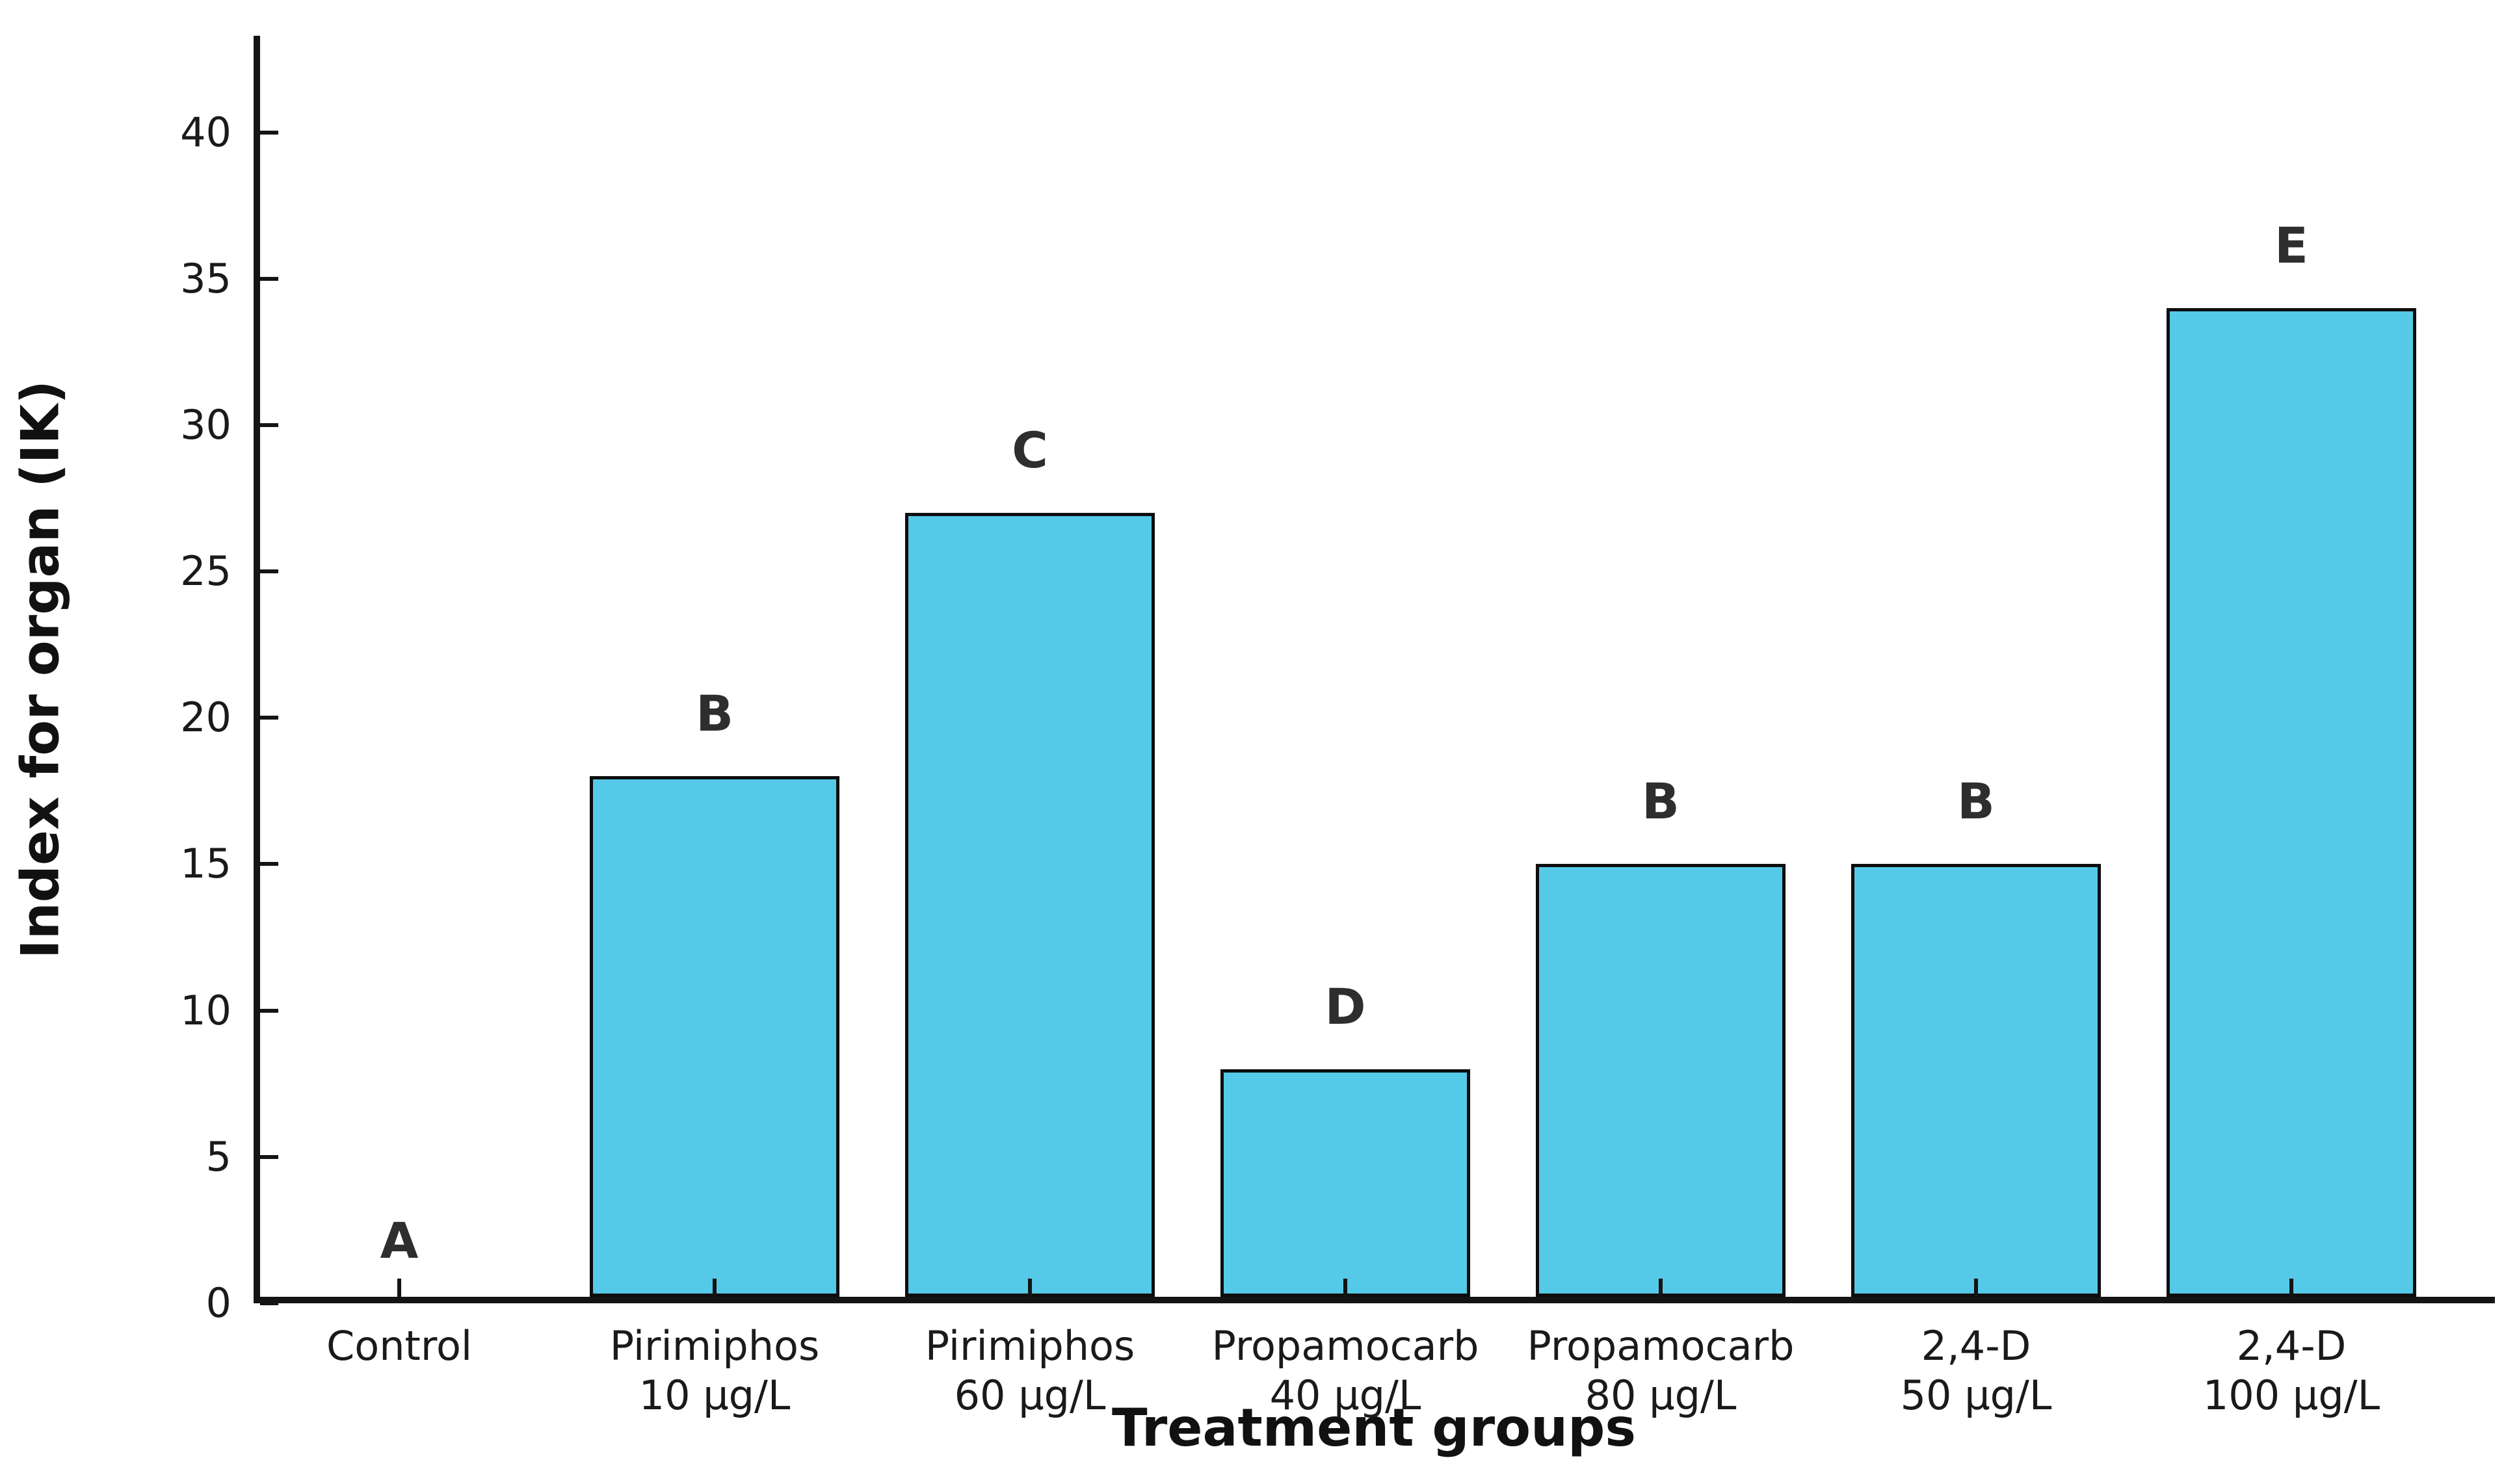  I want to click on x-tick-label: 2,4-D 50 µg/L, so click(1976, 1371).